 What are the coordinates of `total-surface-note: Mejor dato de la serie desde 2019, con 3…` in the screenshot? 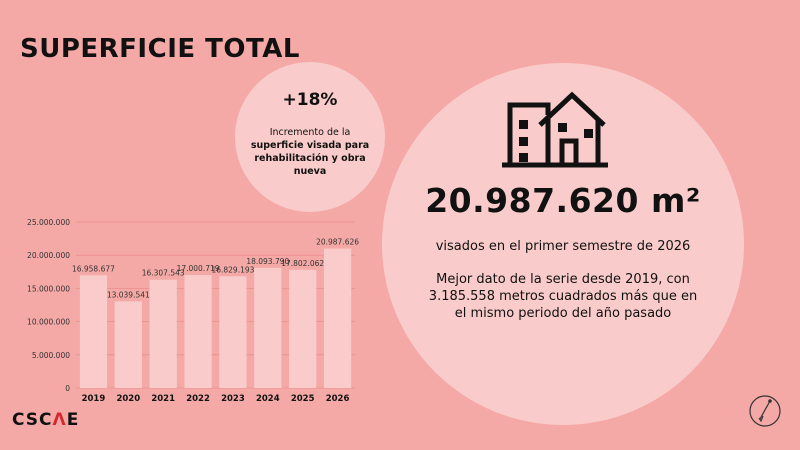 It's located at (563, 296).